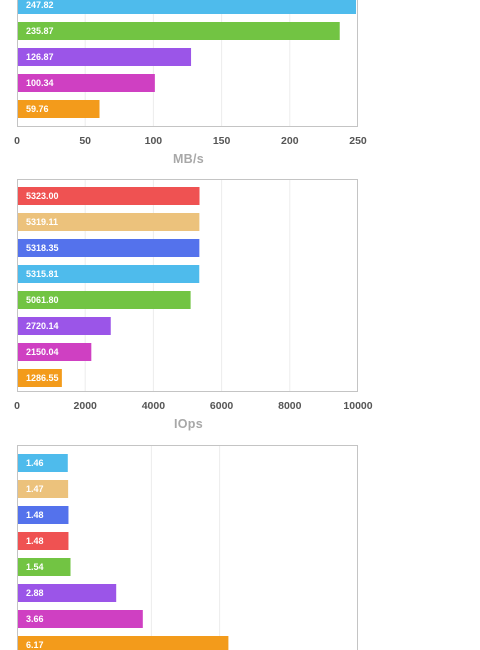 The height and width of the screenshot is (650, 480). I want to click on bar-value-label: 235.87, so click(40, 31).